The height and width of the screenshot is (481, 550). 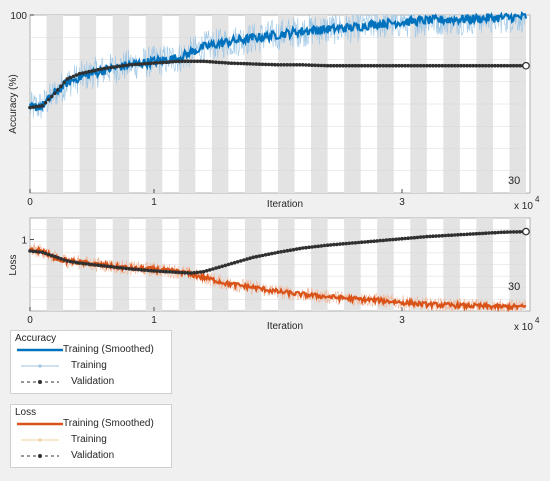 I want to click on loss-legend-item-training: Training, so click(x=90, y=440).